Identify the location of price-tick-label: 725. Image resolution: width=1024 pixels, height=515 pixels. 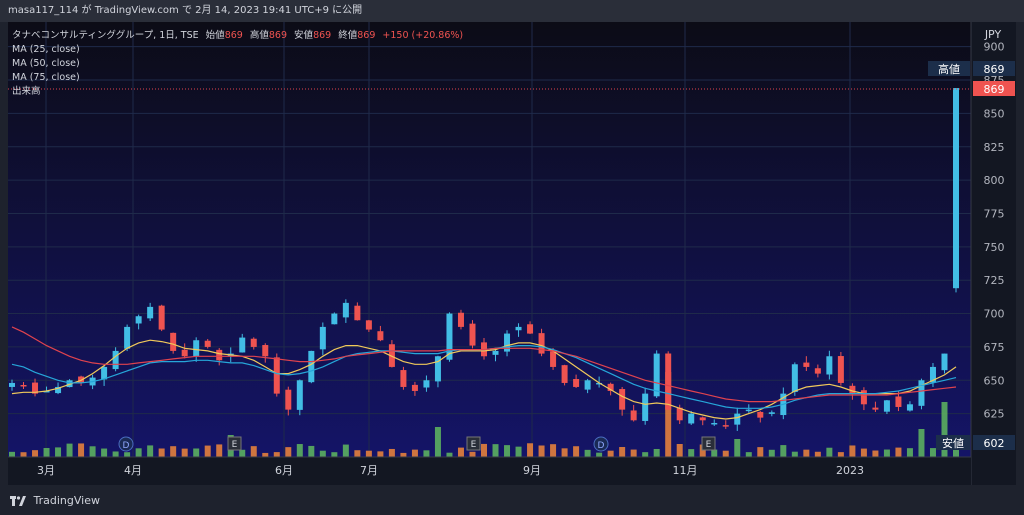
(994, 280).